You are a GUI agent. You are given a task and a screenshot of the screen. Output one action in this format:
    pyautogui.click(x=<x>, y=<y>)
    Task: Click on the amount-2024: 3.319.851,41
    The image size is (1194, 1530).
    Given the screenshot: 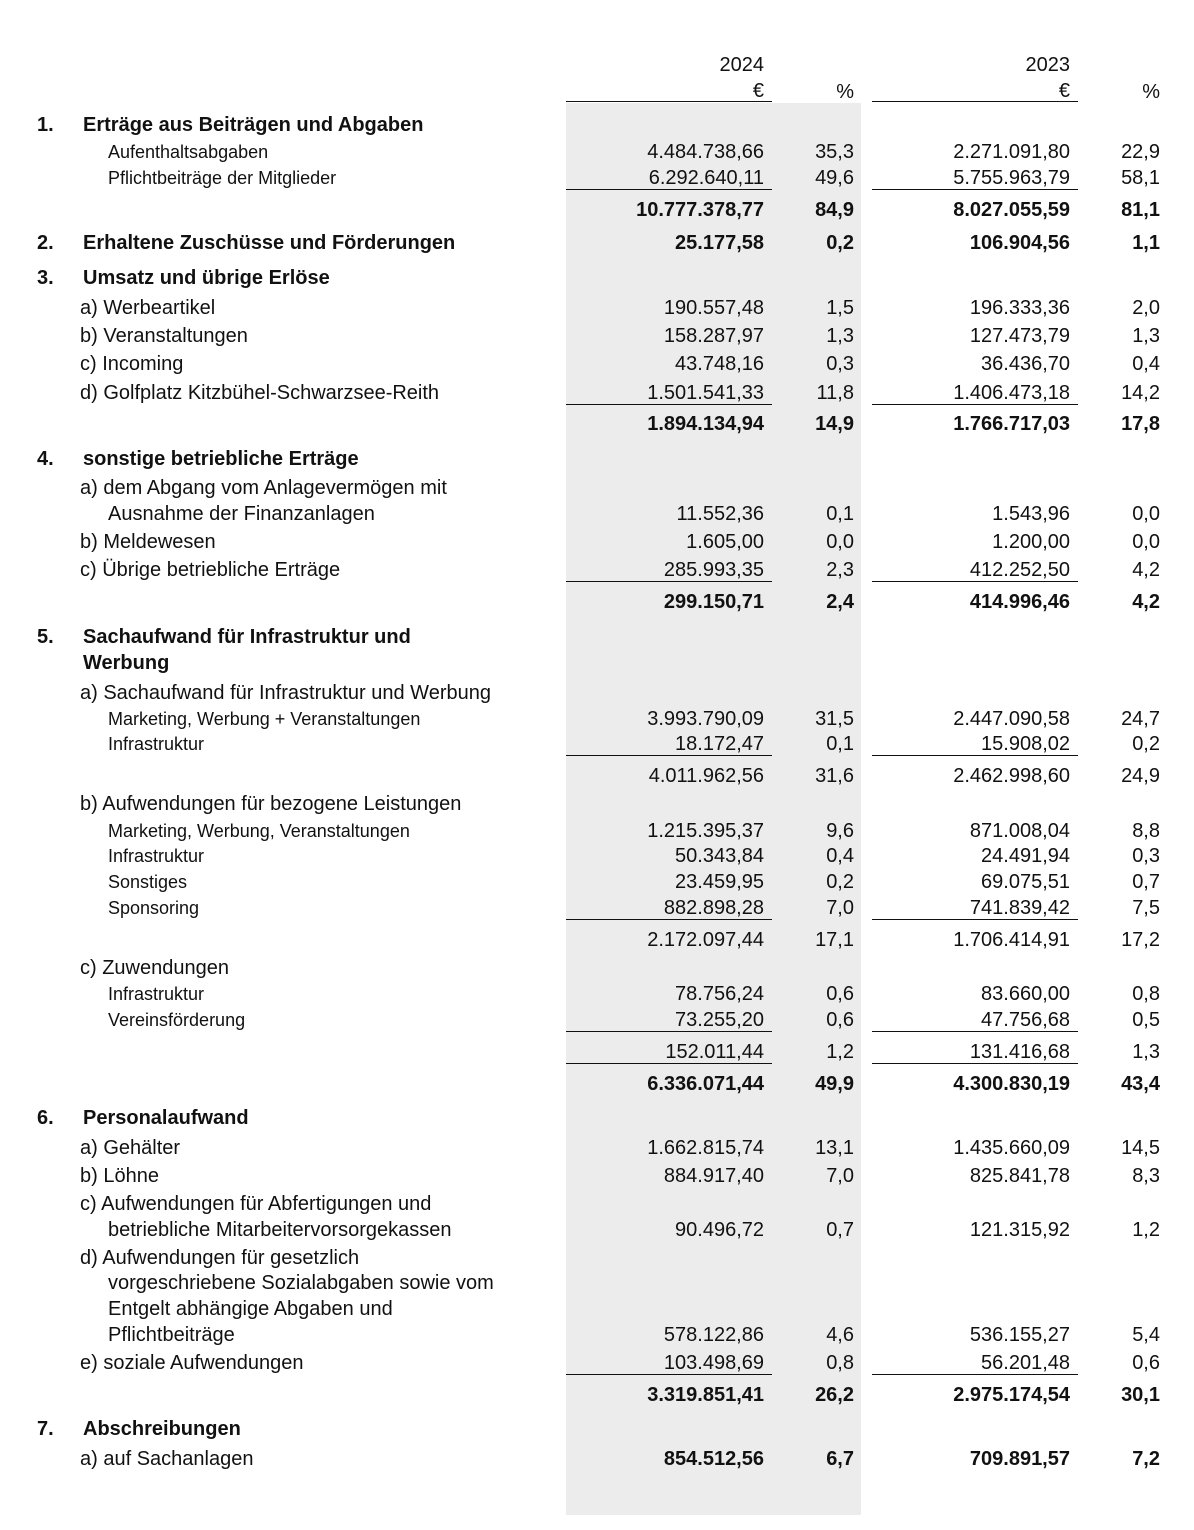 What is the action you would take?
    pyautogui.click(x=705, y=1395)
    